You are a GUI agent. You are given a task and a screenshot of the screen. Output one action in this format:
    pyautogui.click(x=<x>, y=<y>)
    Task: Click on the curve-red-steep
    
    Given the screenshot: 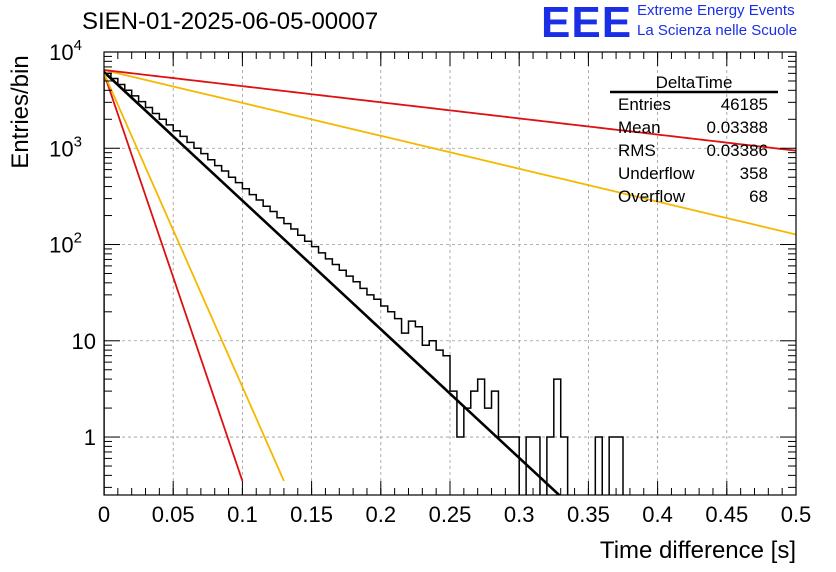 What is the action you would take?
    pyautogui.click(x=174, y=277)
    